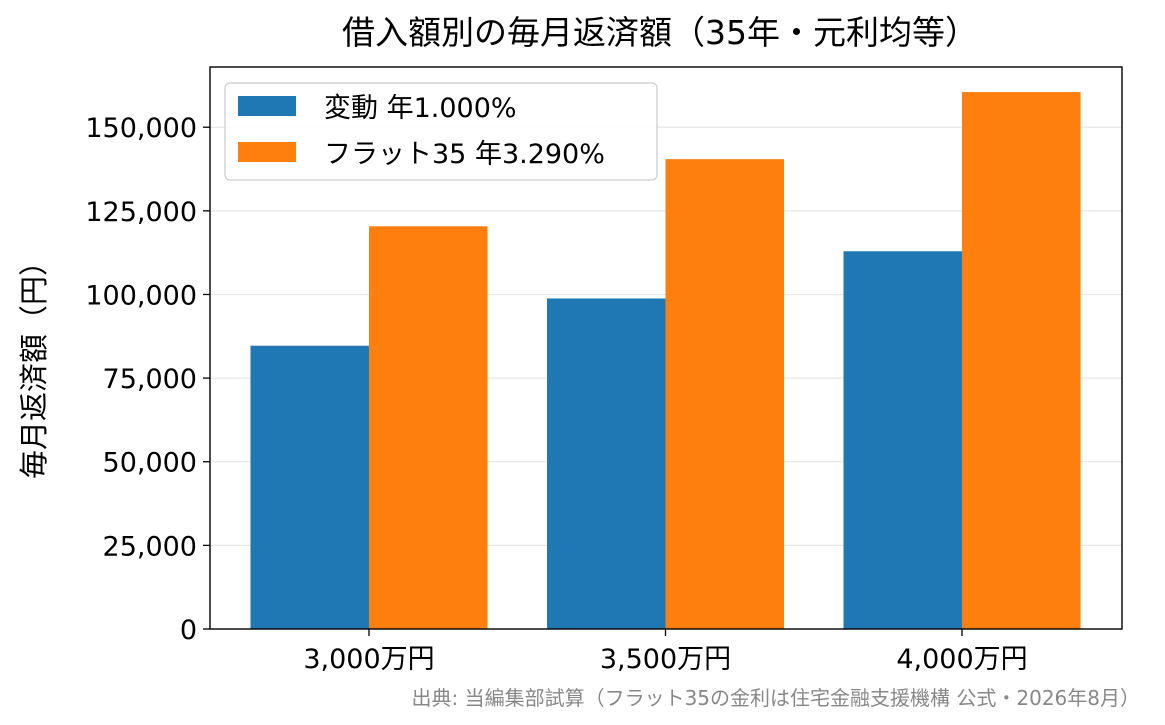 Image resolution: width=1165 pixels, height=725 pixels. I want to click on legend-label-variable: 変動 年1.000%, so click(420, 108).